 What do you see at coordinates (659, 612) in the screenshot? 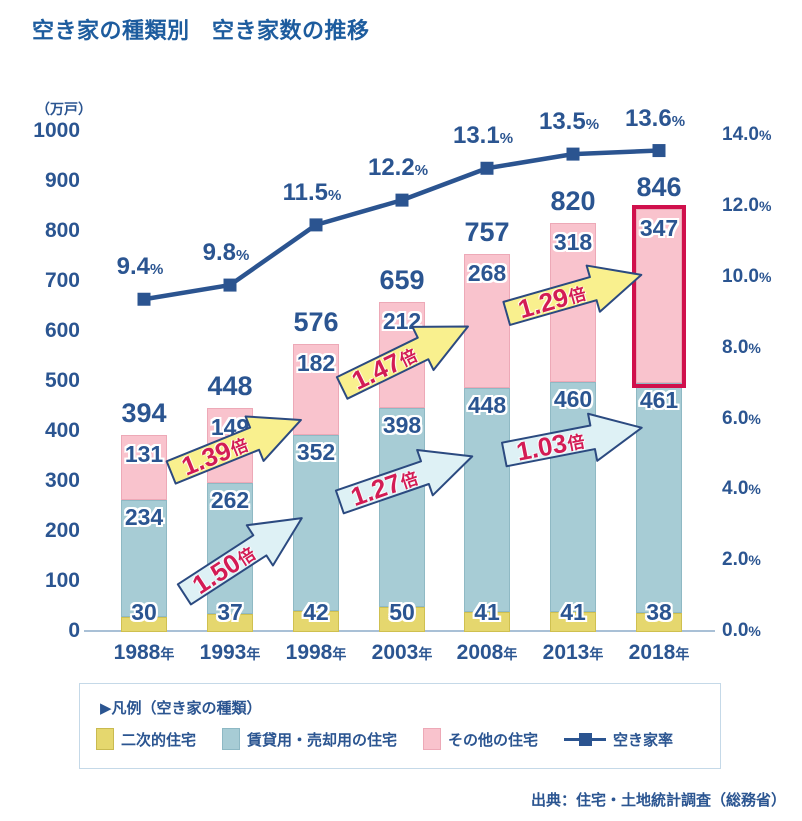
I see `bar-value-label: 38` at bounding box center [659, 612].